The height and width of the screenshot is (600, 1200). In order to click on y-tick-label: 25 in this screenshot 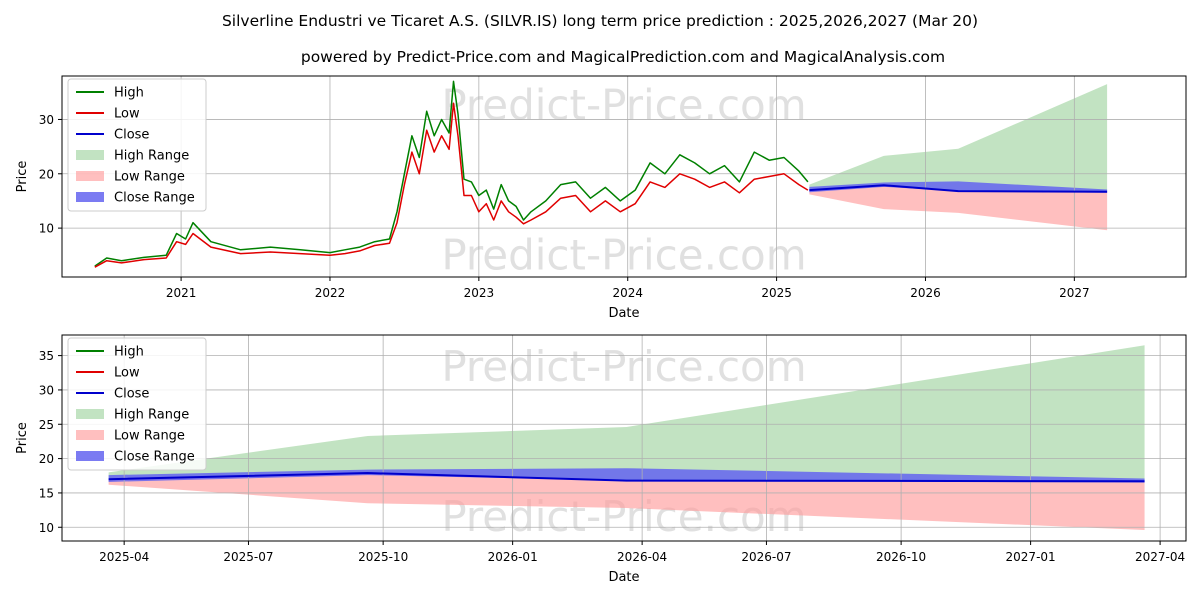, I will do `click(46, 425)`.